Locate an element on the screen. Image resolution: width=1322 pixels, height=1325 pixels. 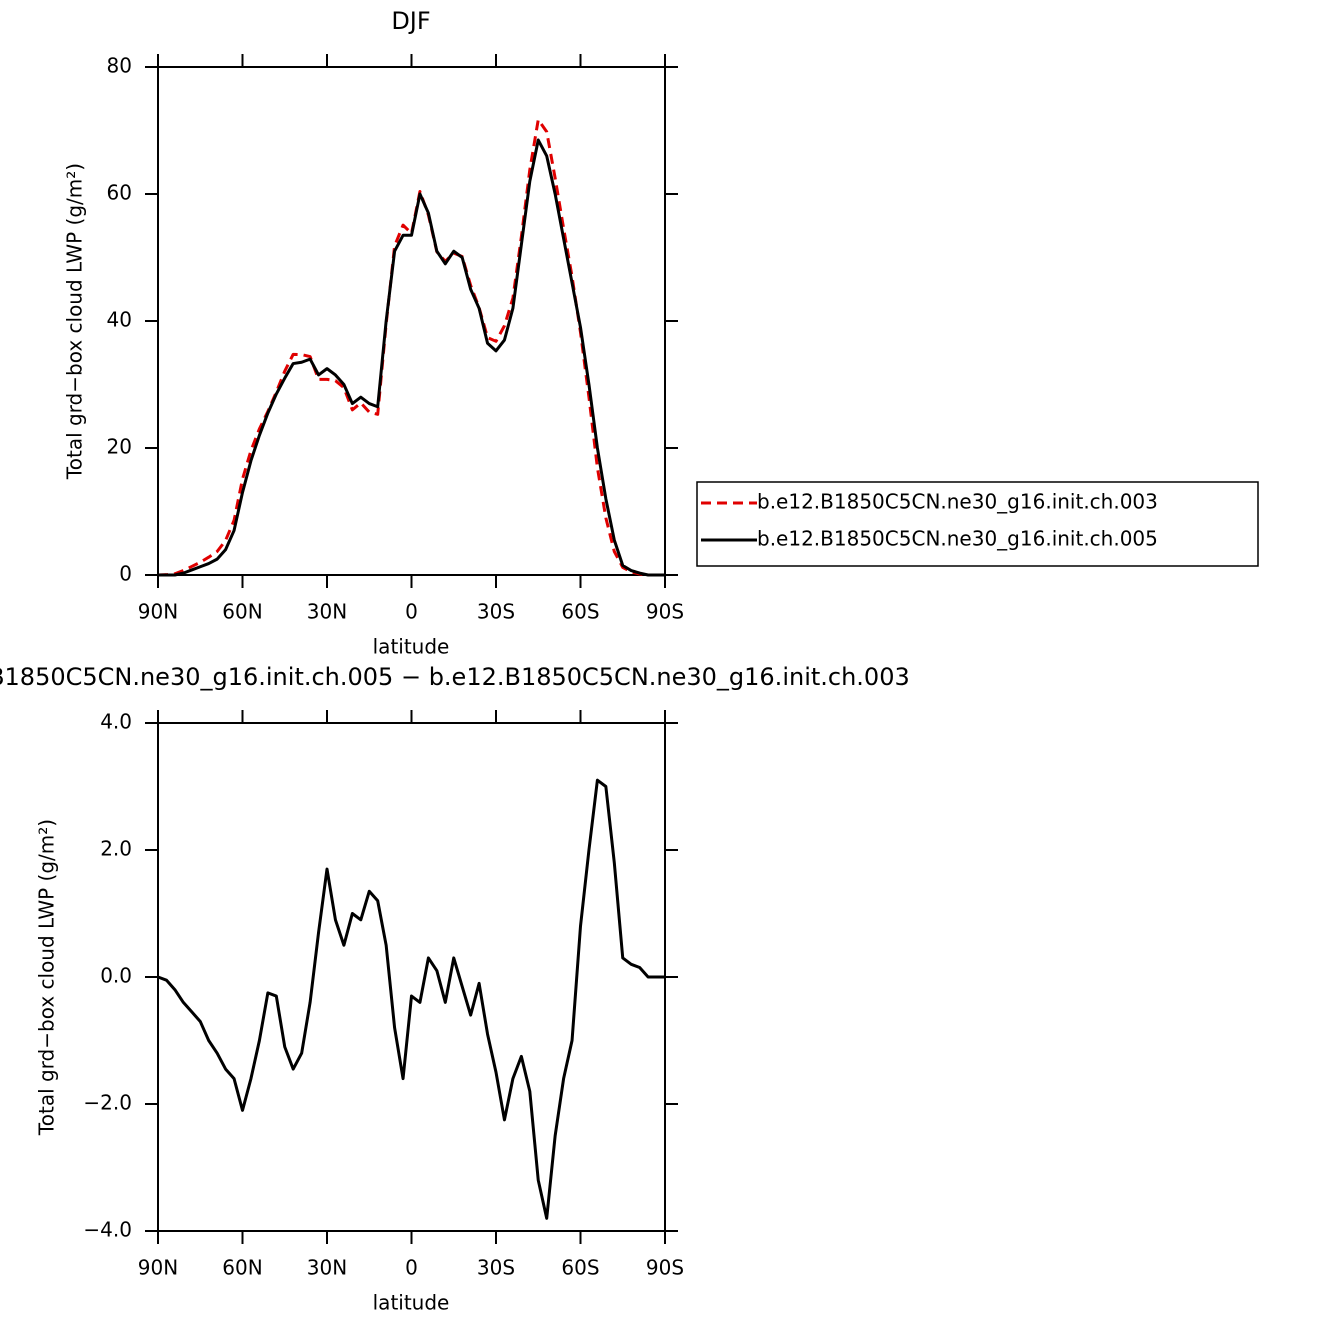
chart-title: DJF is located at coordinates (410, 21).